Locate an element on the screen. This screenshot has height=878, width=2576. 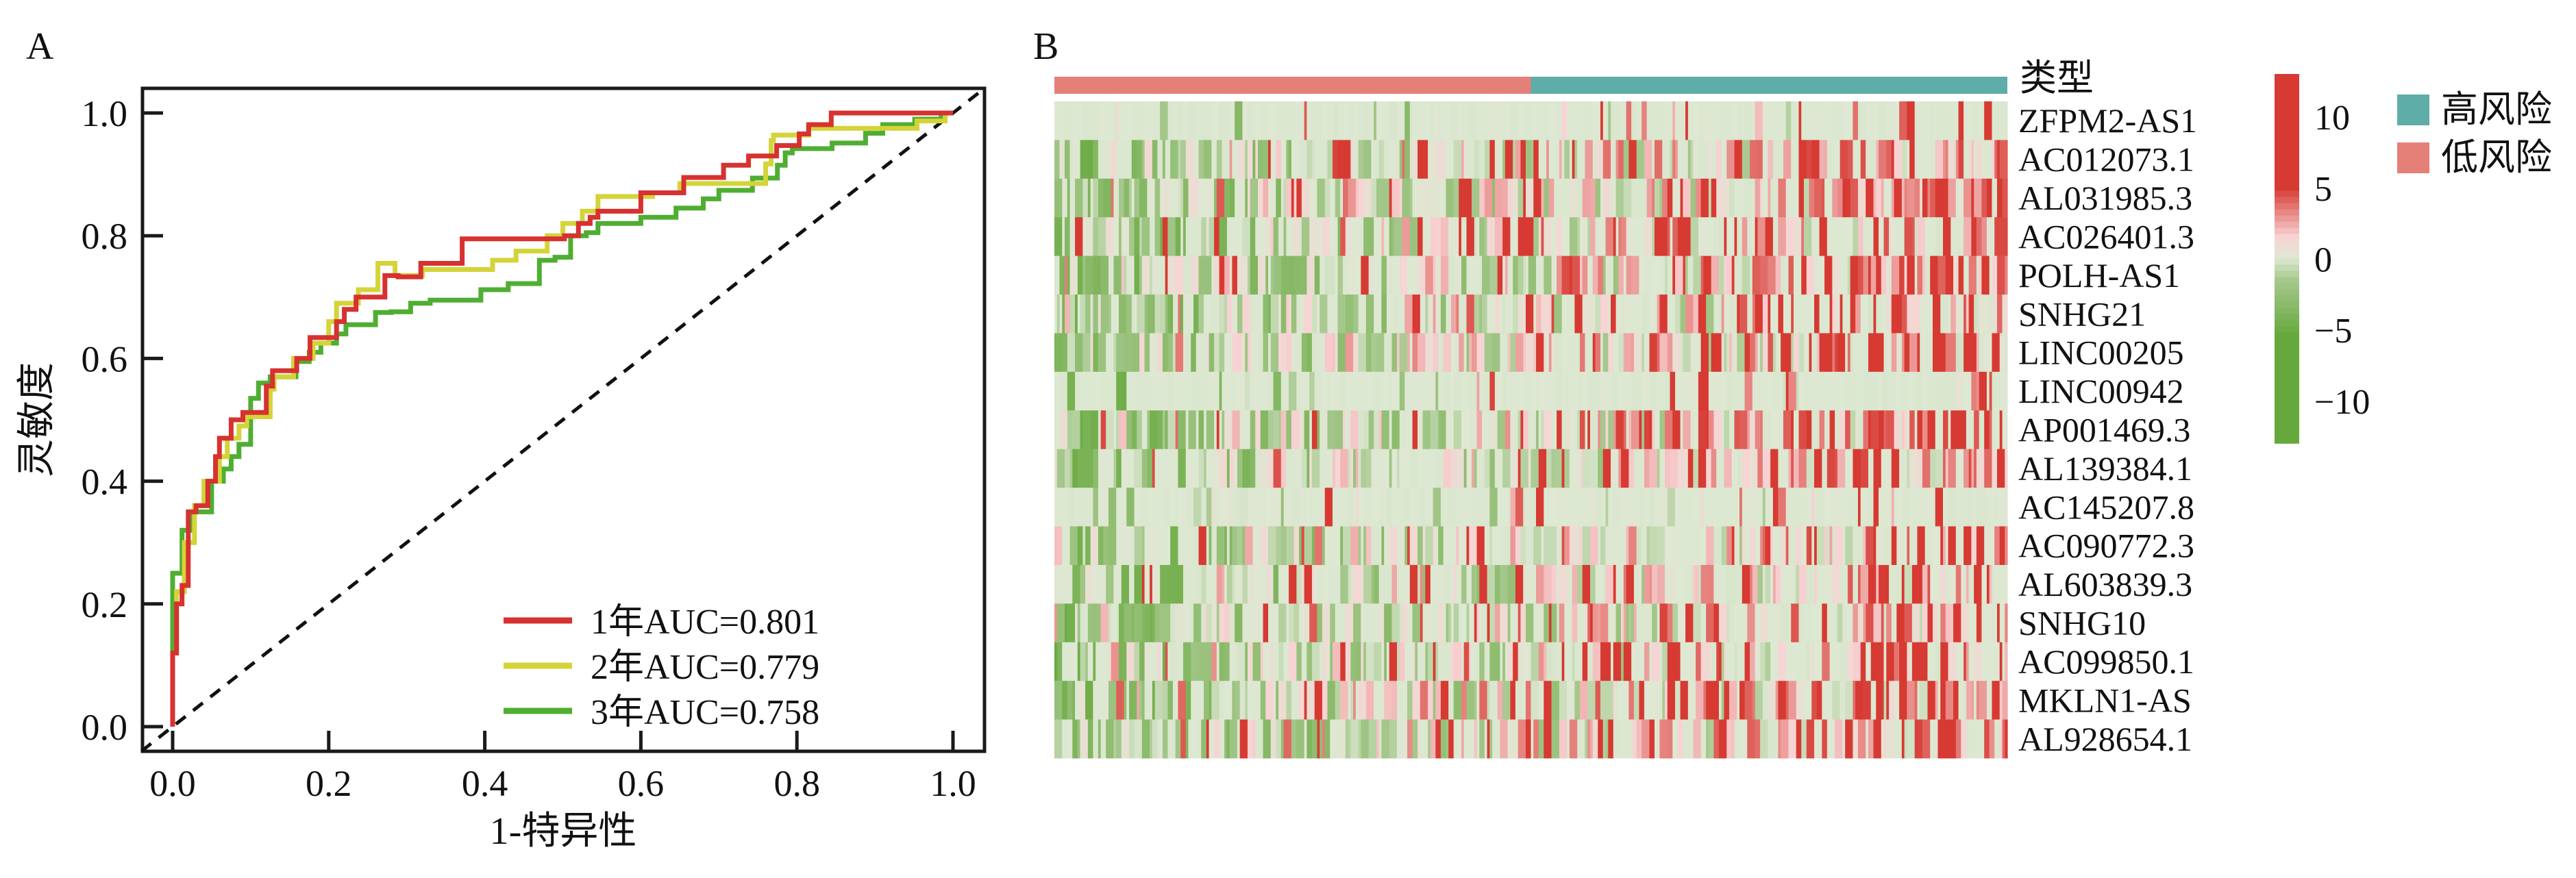
colorbar-tick-label: 5 is located at coordinates (2323, 189).